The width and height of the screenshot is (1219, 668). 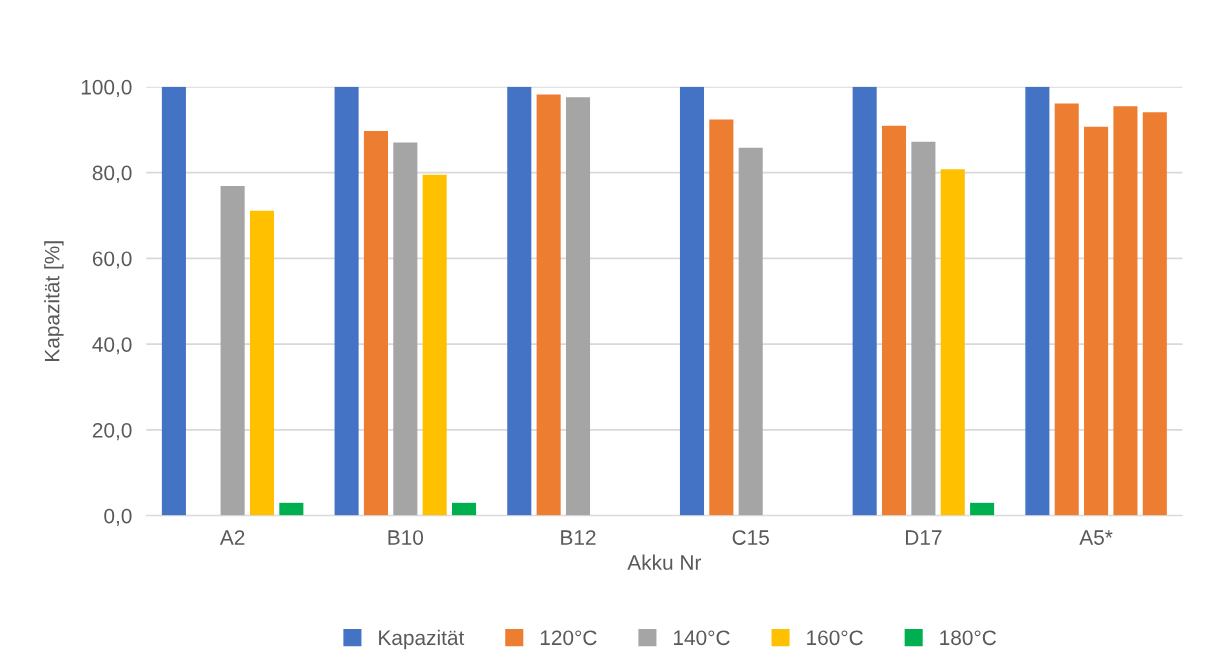 I want to click on legend-label: 180°C, so click(x=968, y=638).